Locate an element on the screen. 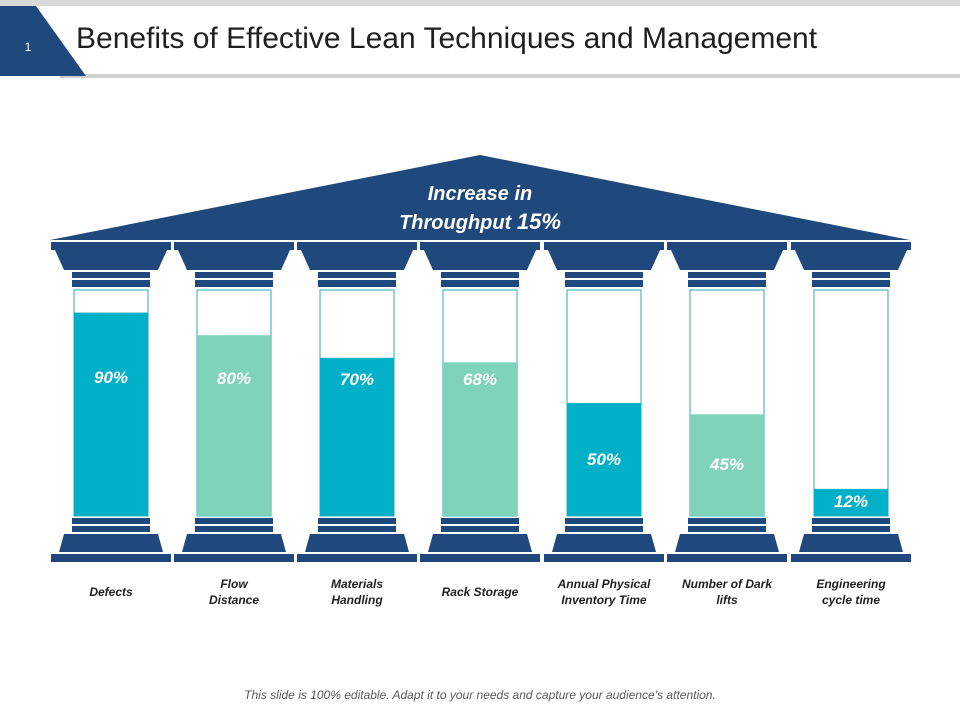  pillar-caption: Rack Storage is located at coordinates (480, 592).